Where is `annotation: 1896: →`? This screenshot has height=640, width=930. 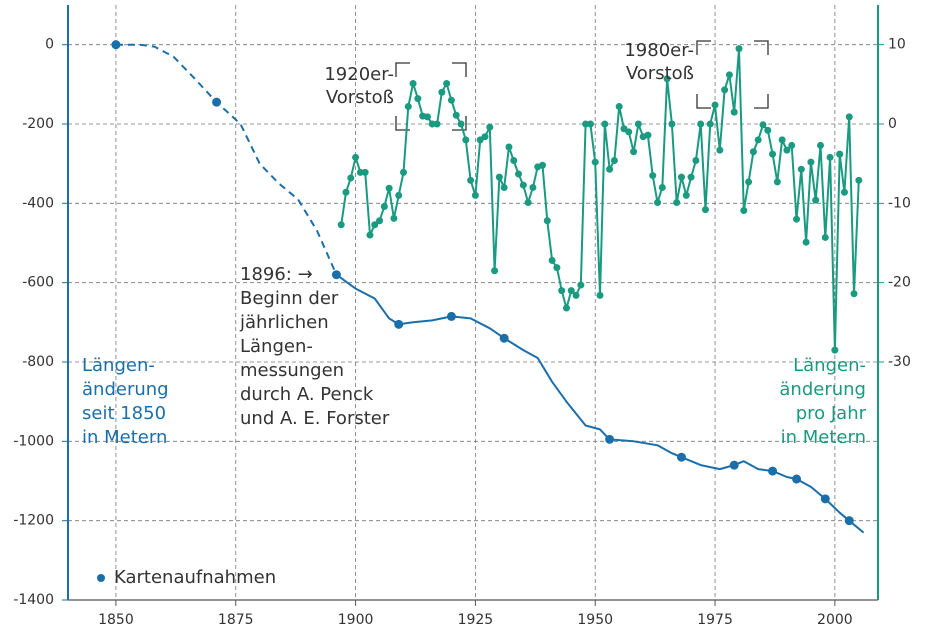
annotation: 1896: → is located at coordinates (276, 274).